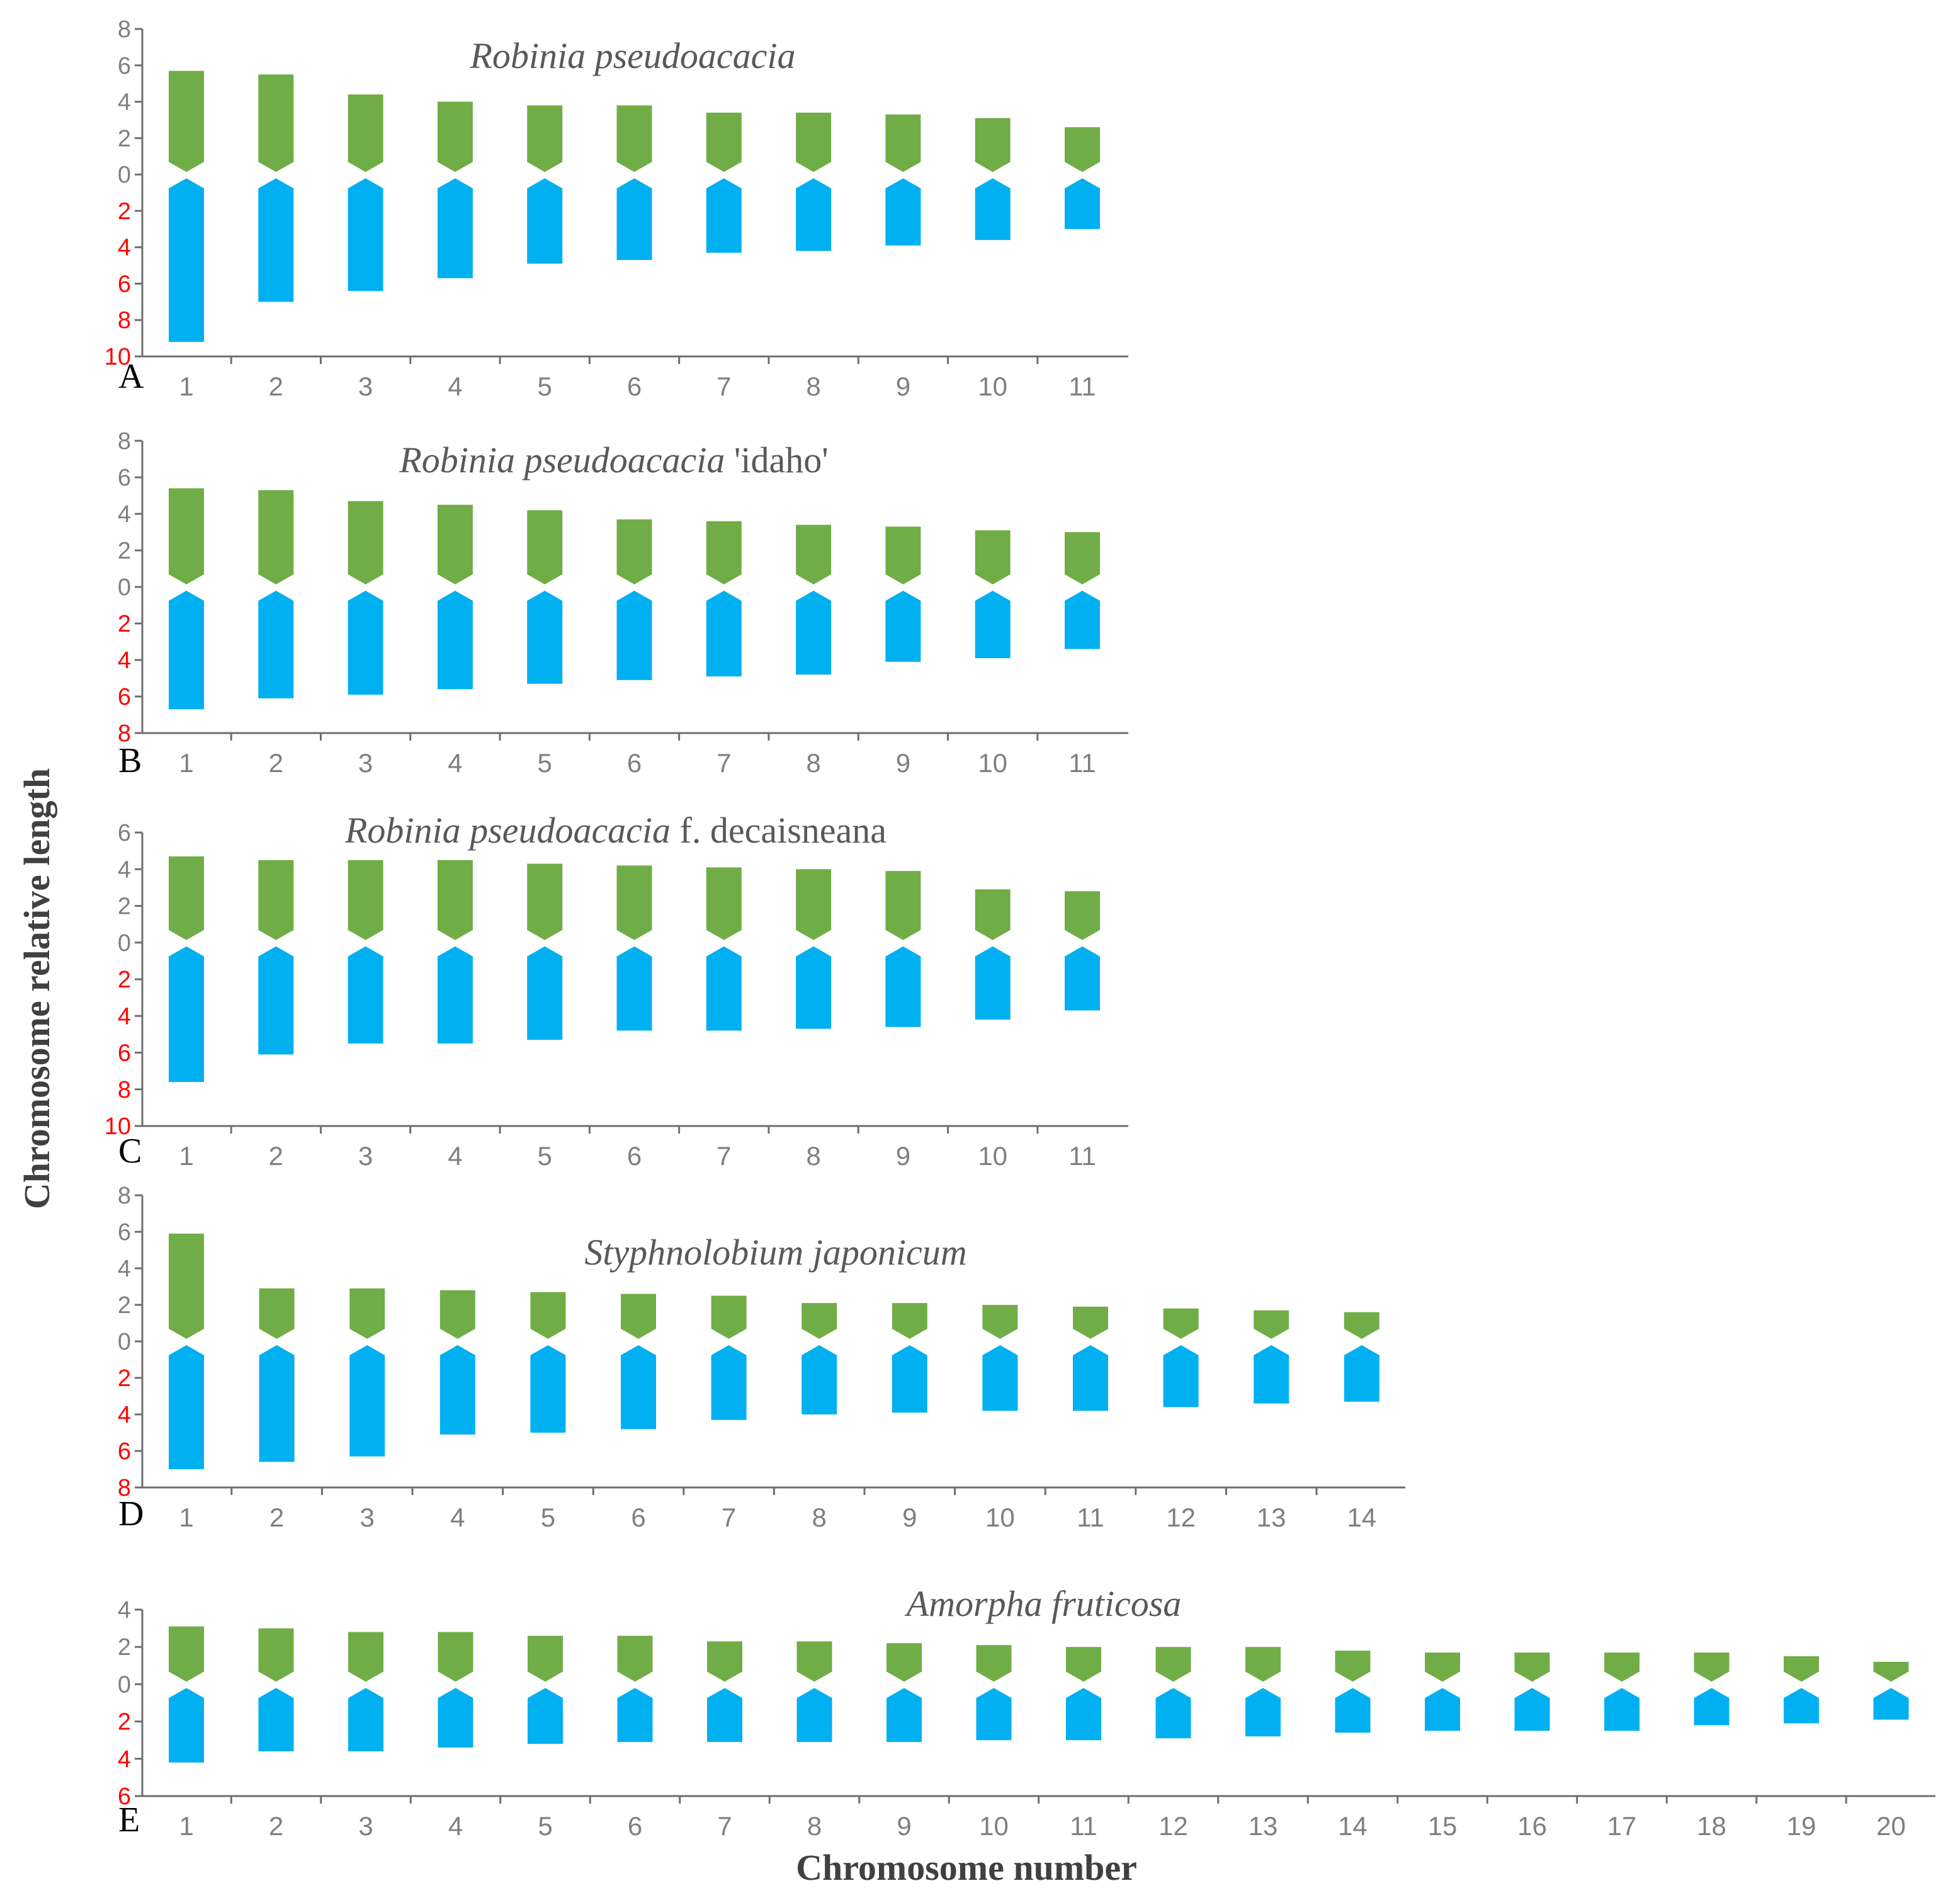  Describe the element at coordinates (1443, 1826) in the screenshot. I see `x-tick-label: 15` at that location.